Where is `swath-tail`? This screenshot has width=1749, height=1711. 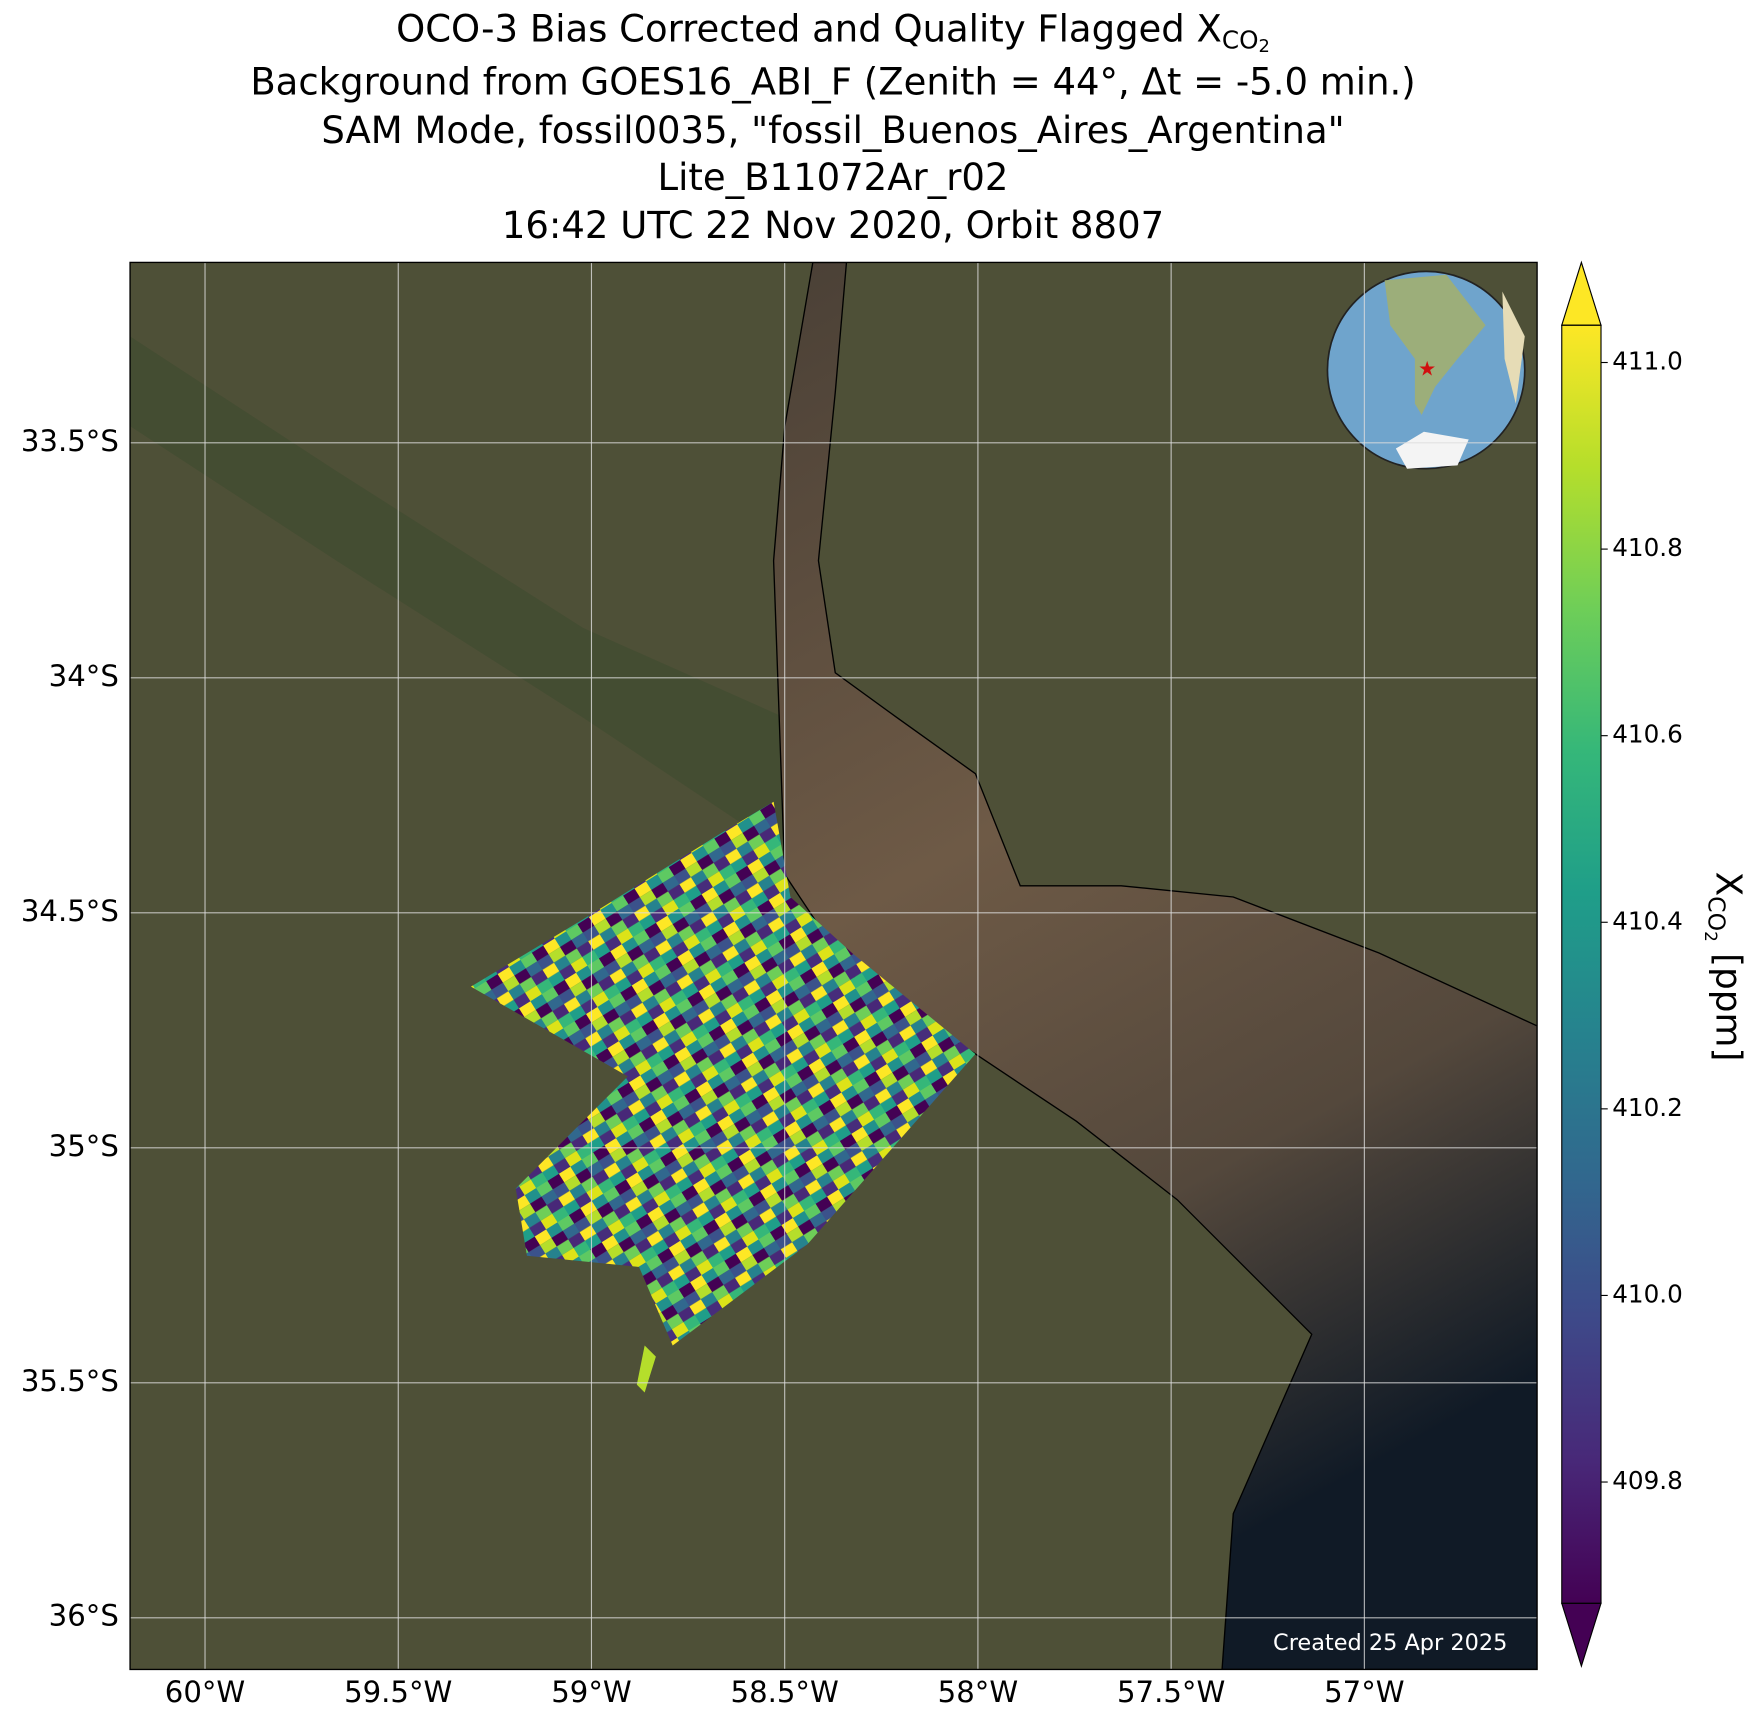 swath-tail is located at coordinates (646, 1369).